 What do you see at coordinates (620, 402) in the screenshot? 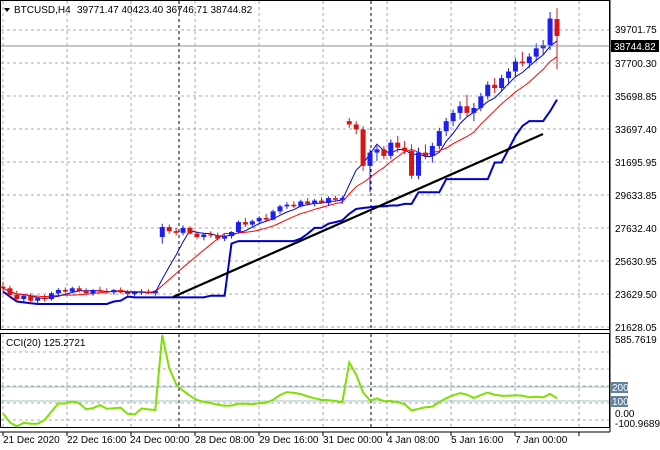
I see `cci-level-100-label: 100` at bounding box center [620, 402].